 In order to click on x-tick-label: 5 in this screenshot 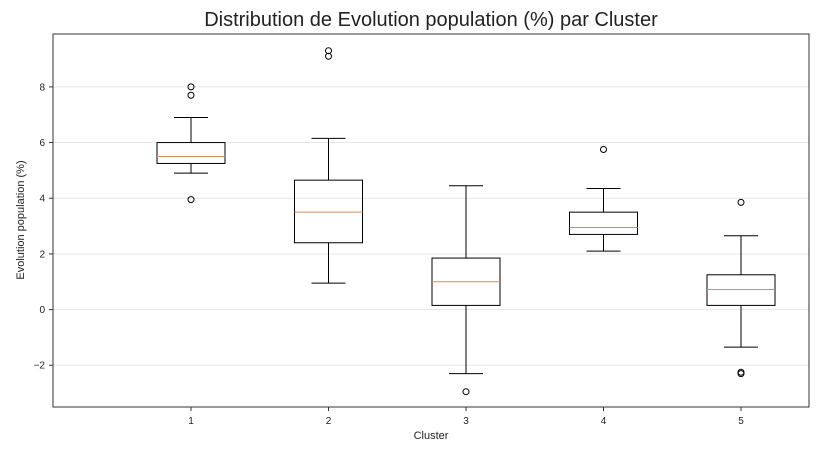, I will do `click(741, 421)`.